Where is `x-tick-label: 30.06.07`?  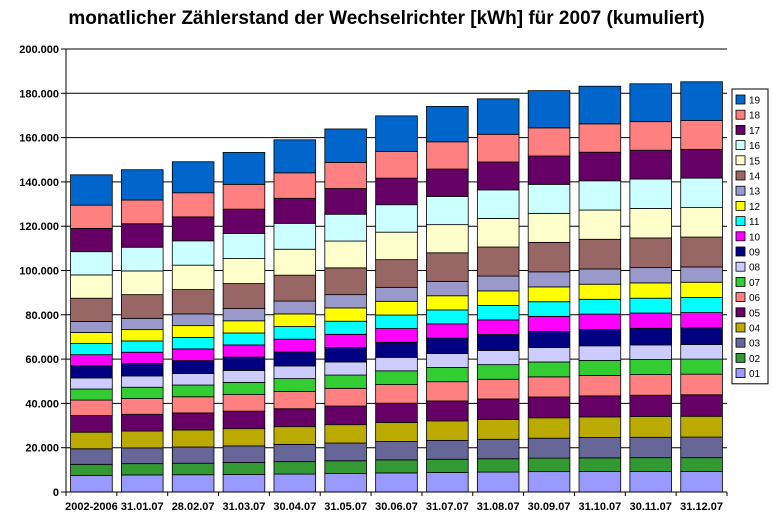 x-tick-label: 30.06.07 is located at coordinates (396, 507).